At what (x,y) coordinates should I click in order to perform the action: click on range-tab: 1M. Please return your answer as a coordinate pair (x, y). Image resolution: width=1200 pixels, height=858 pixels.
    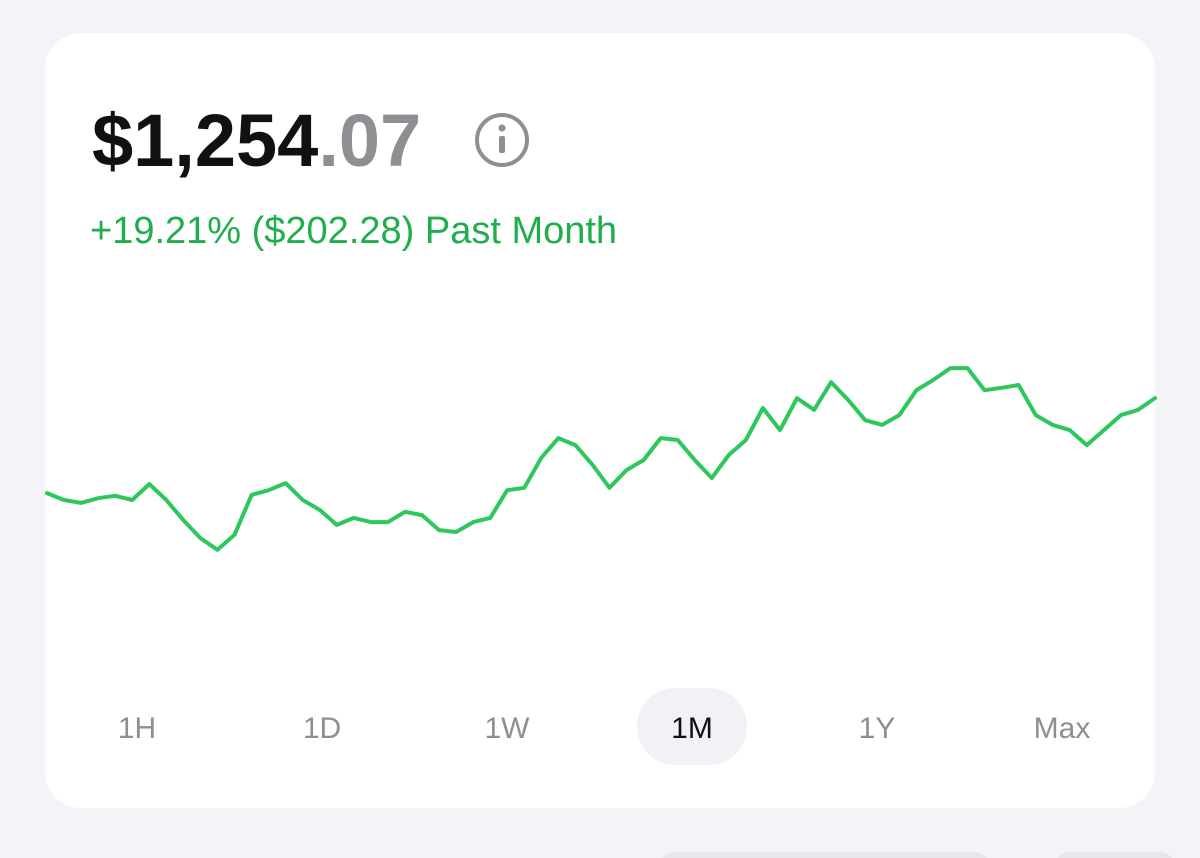
    Looking at the image, I should click on (692, 728).